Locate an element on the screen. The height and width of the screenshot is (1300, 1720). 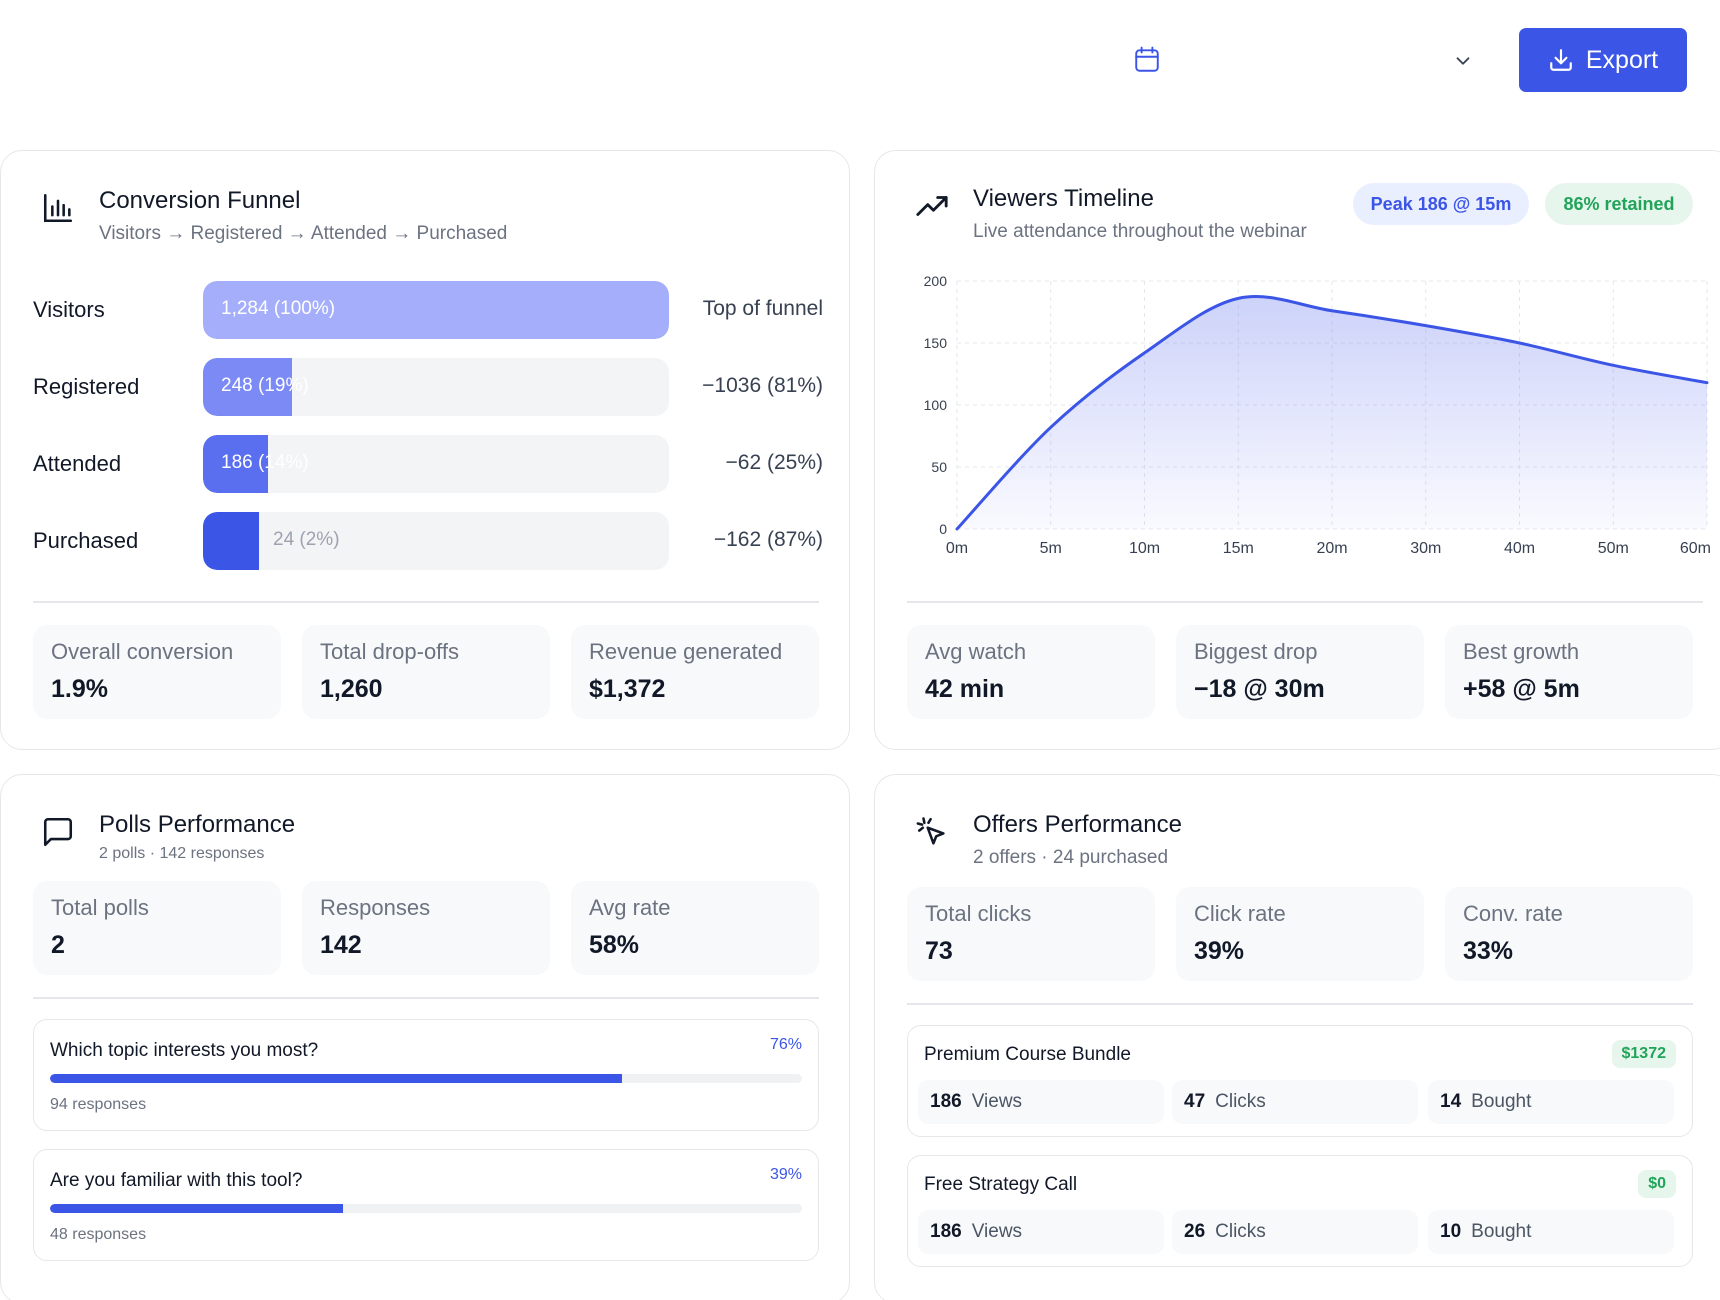
stat-avg-rate: Avg rate 58% is located at coordinates (695, 928).